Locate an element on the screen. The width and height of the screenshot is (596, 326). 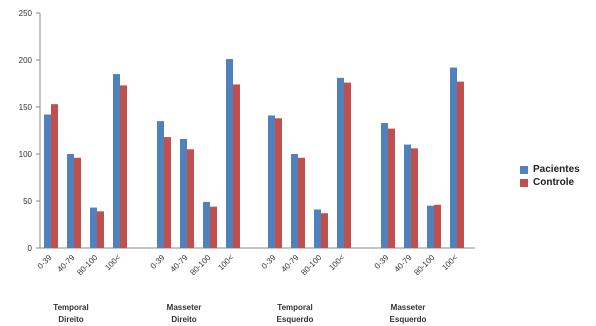
y-tick-label: 150 is located at coordinates (26, 107).